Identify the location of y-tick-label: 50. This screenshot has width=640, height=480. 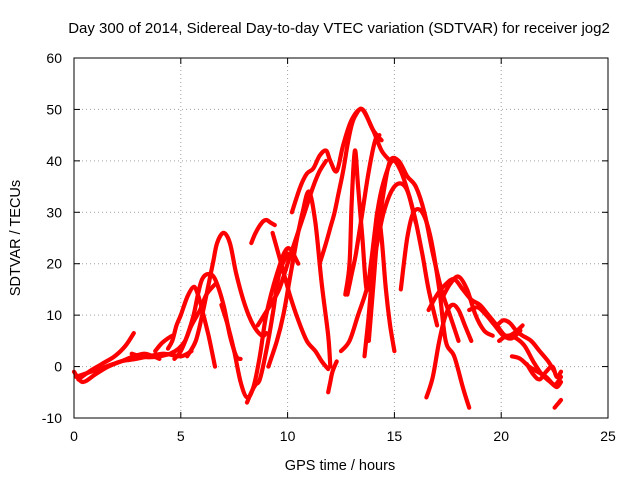
(54, 109).